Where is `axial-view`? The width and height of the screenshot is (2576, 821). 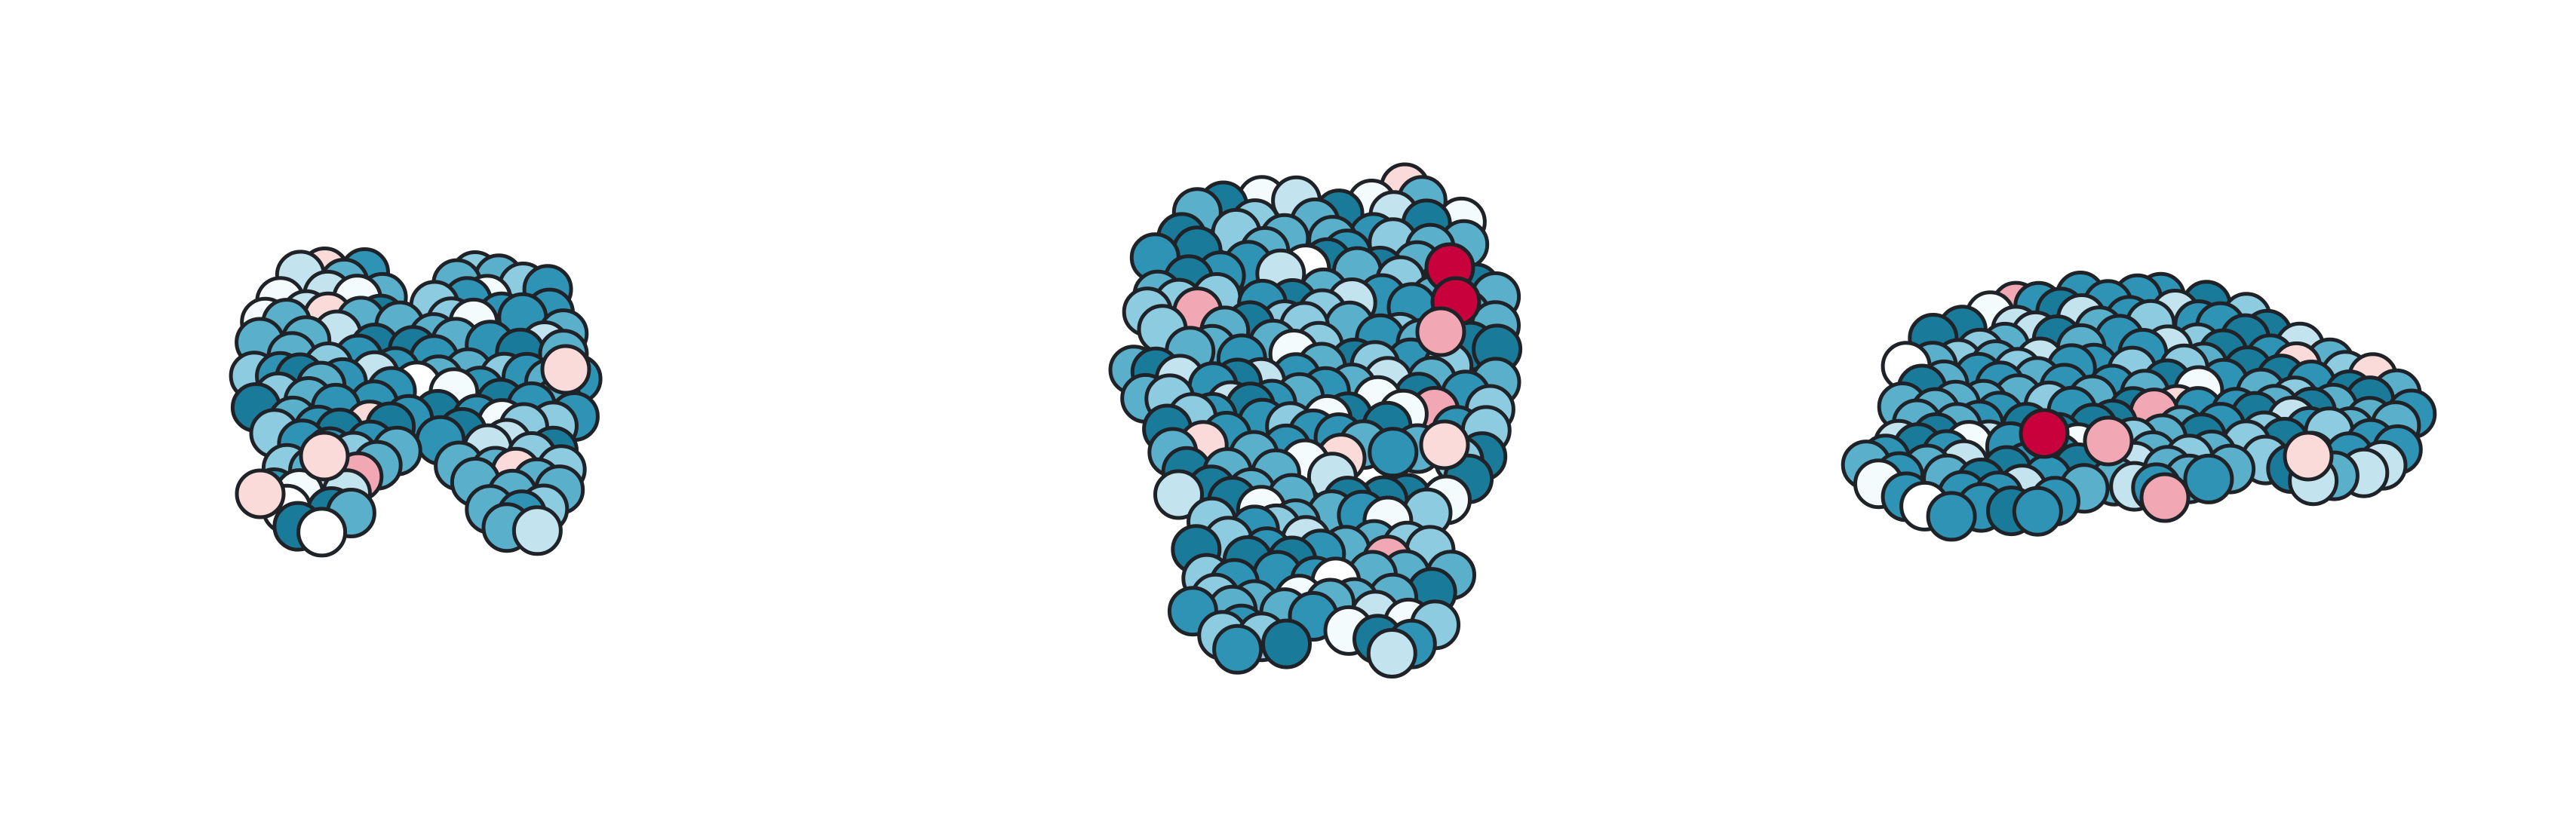 axial-view is located at coordinates (1315, 420).